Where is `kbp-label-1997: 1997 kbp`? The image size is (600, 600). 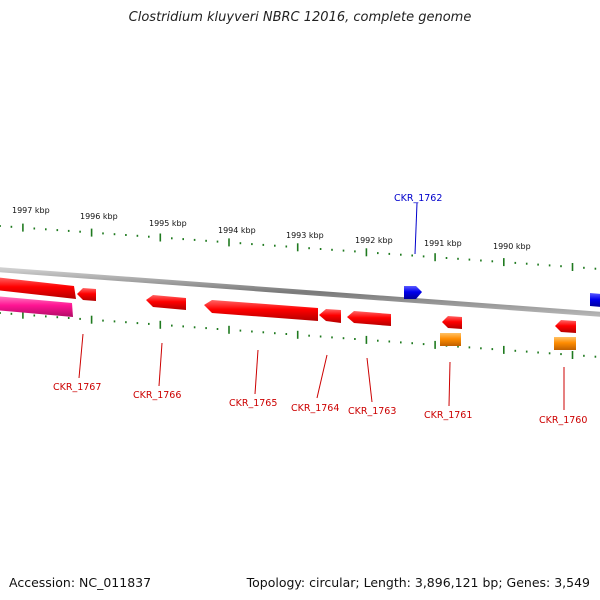
kbp-label-1997: 1997 kbp is located at coordinates (31, 210).